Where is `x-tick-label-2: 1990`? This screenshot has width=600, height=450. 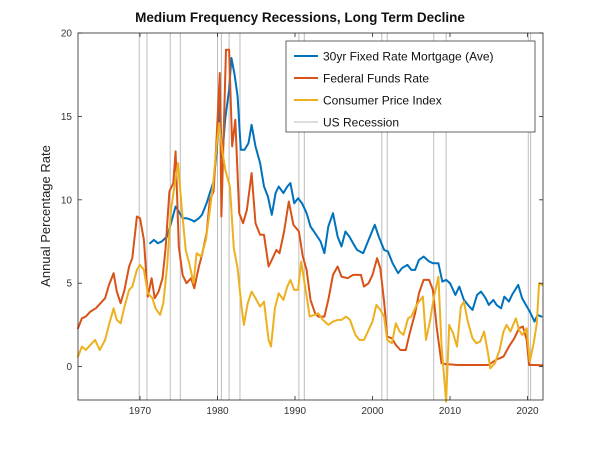
x-tick-label-2: 1990 is located at coordinates (295, 411).